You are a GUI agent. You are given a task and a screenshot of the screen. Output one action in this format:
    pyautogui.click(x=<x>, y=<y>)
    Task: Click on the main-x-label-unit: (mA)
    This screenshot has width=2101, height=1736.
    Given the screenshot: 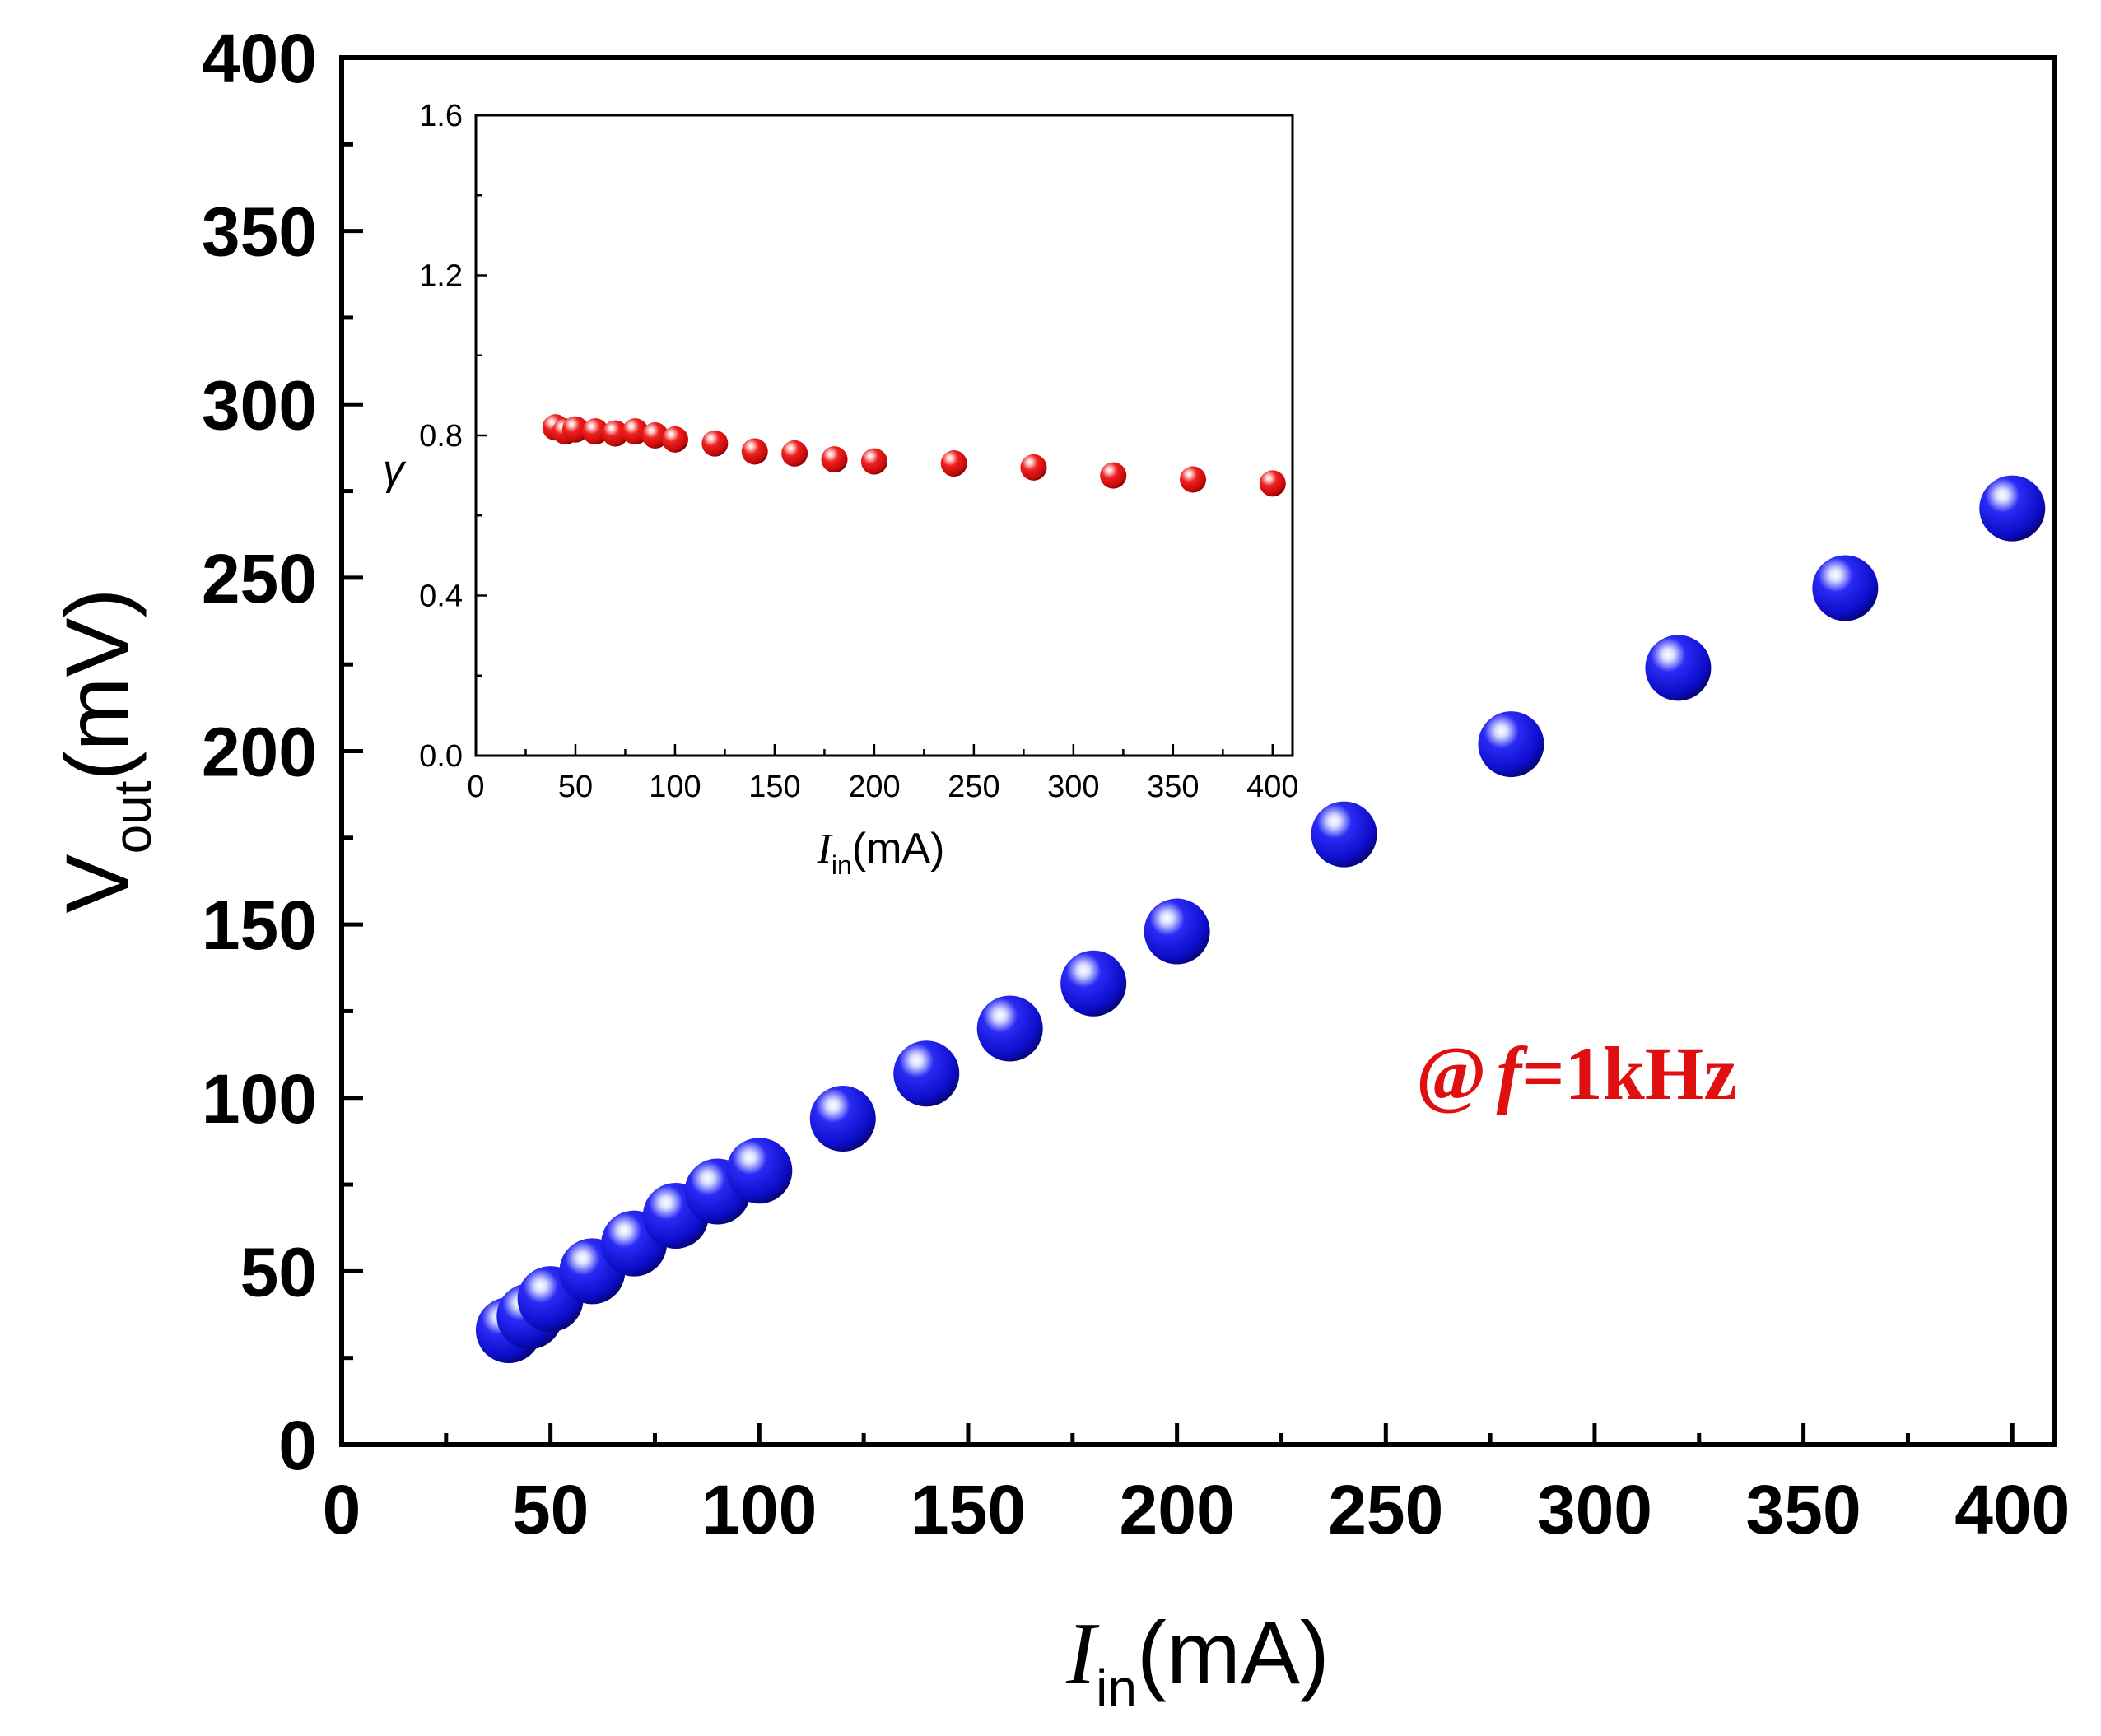 What is the action you would take?
    pyautogui.click(x=1233, y=1652)
    